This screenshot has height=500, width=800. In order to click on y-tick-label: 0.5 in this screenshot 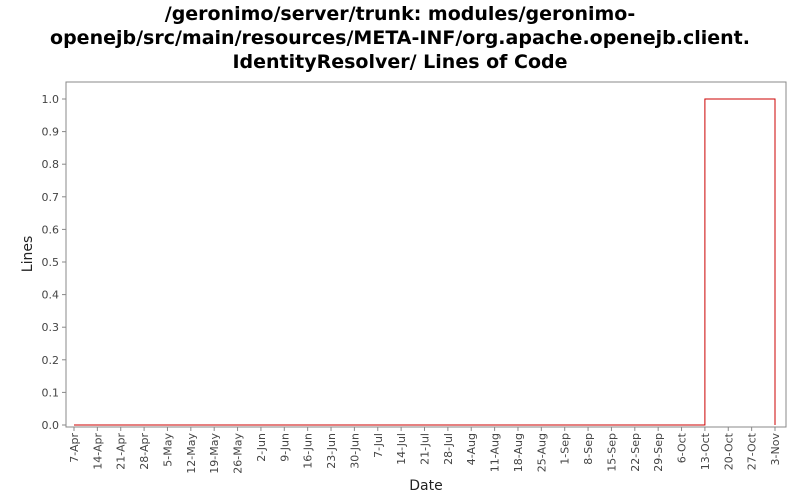, I will do `click(51, 262)`.